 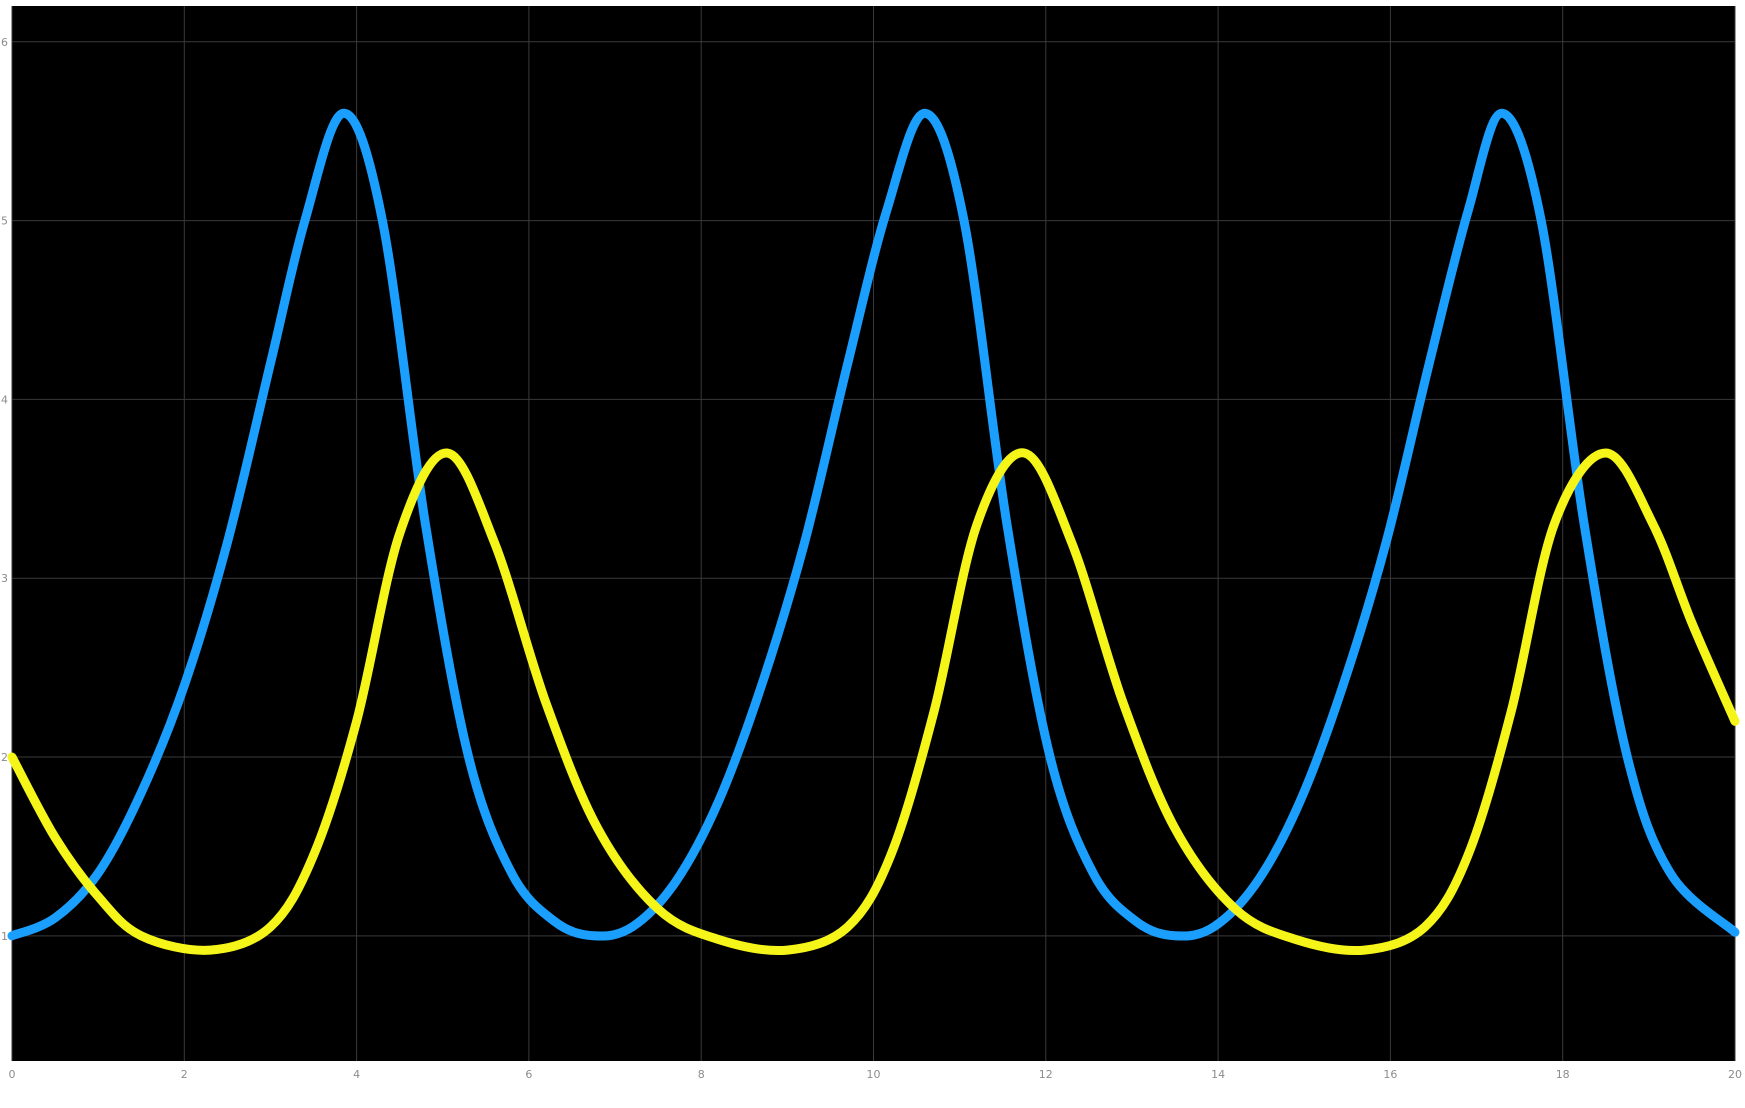 I want to click on y-tick-label: 4, so click(x=4, y=399).